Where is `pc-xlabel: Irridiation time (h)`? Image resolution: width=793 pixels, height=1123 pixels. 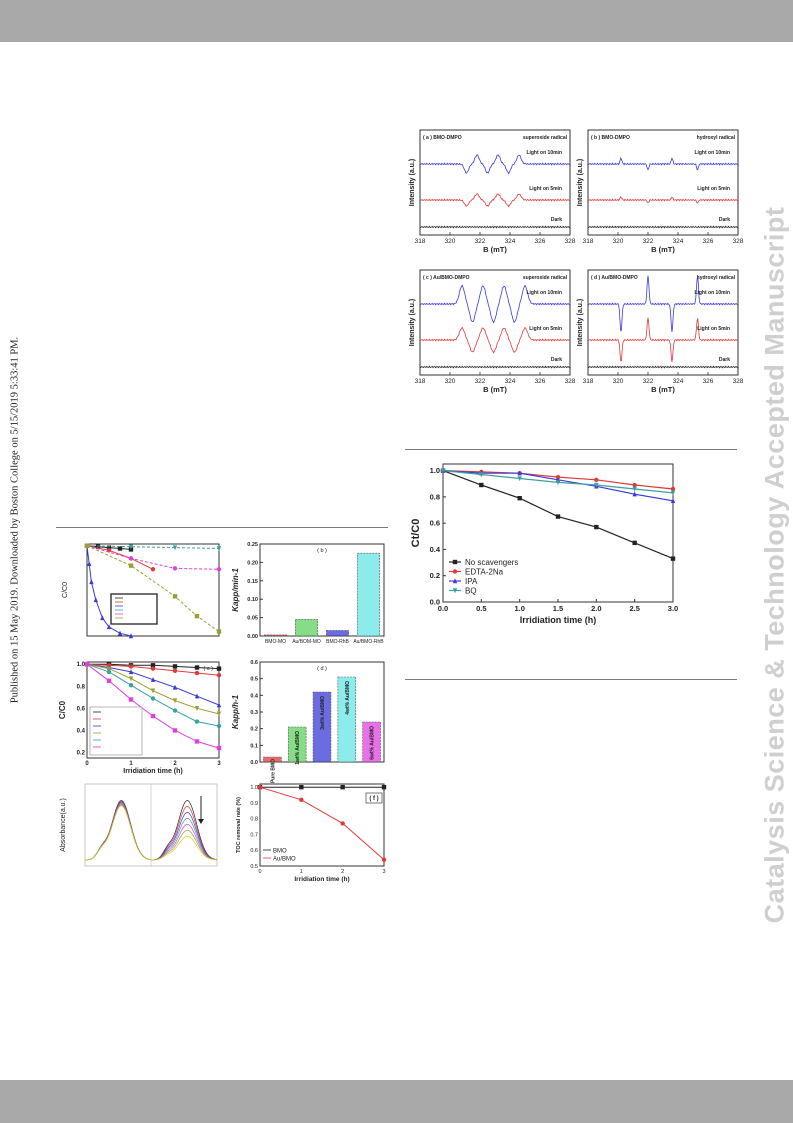
pc-xlabel: Irridiation time (h) is located at coordinates (153, 771).